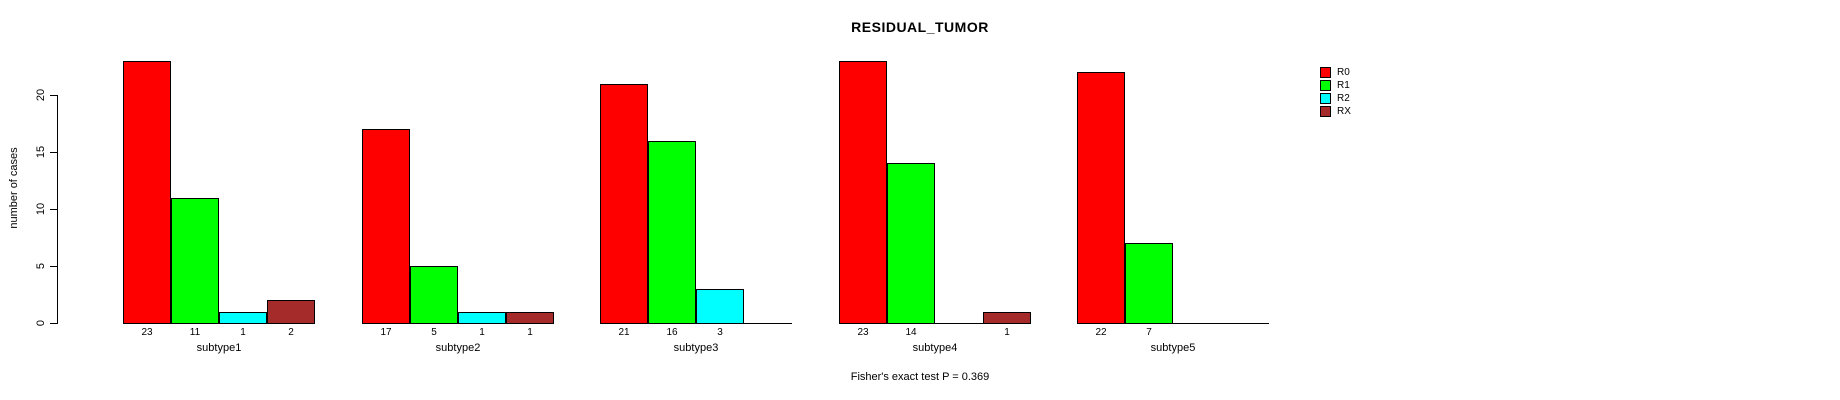 The height and width of the screenshot is (400, 1840). Describe the element at coordinates (41, 152) in the screenshot. I see `y-axis-tick-label: 15` at that location.